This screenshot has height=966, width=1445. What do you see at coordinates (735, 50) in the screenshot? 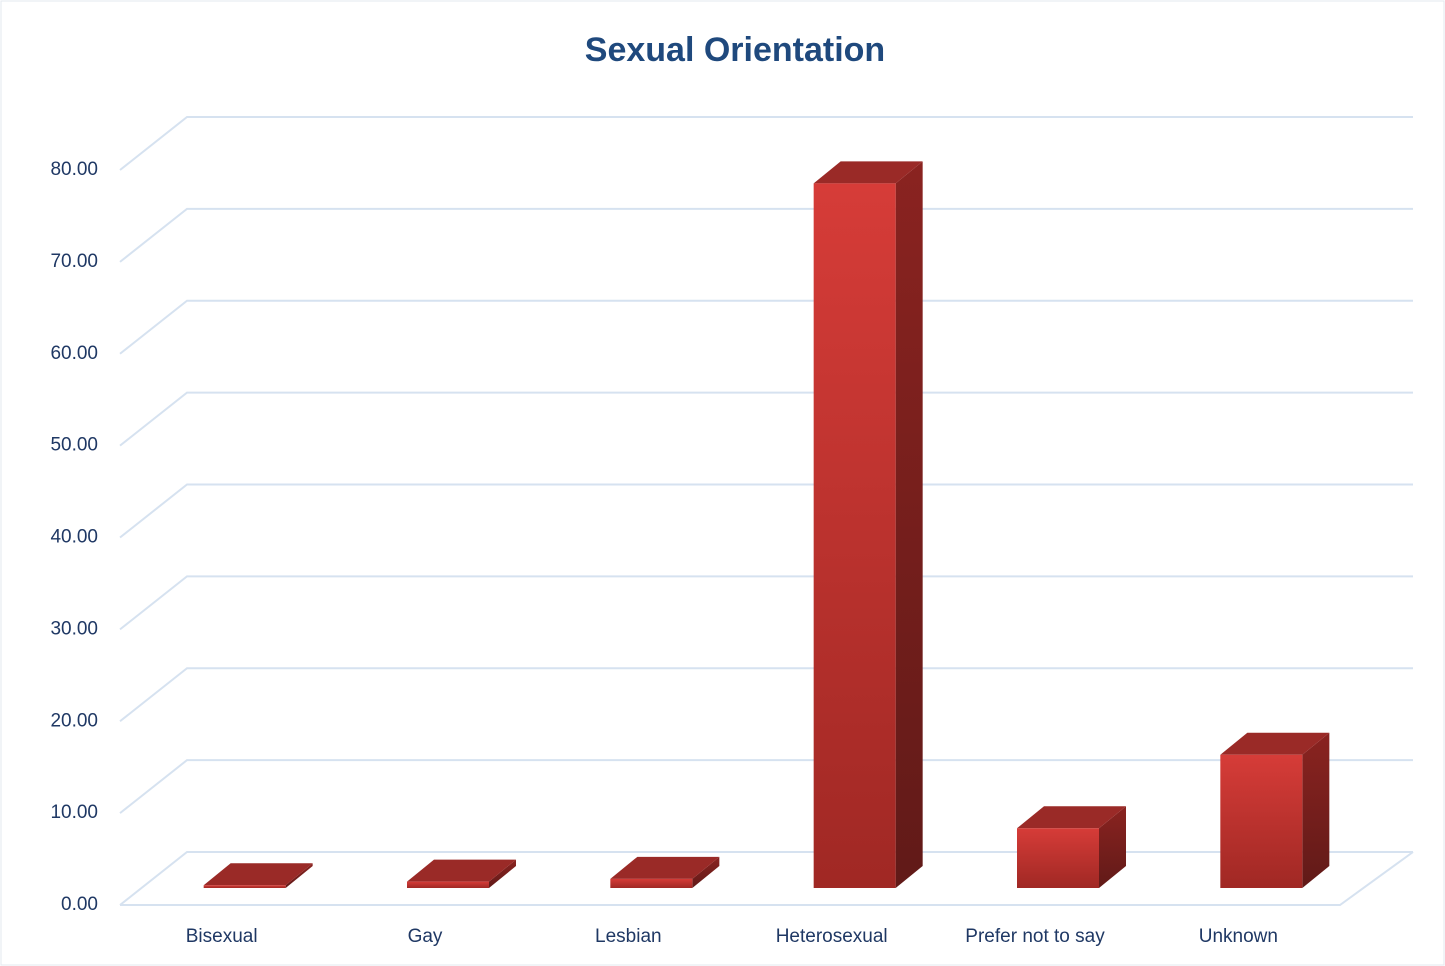
I see `chart-title: Sexual Orientation` at bounding box center [735, 50].